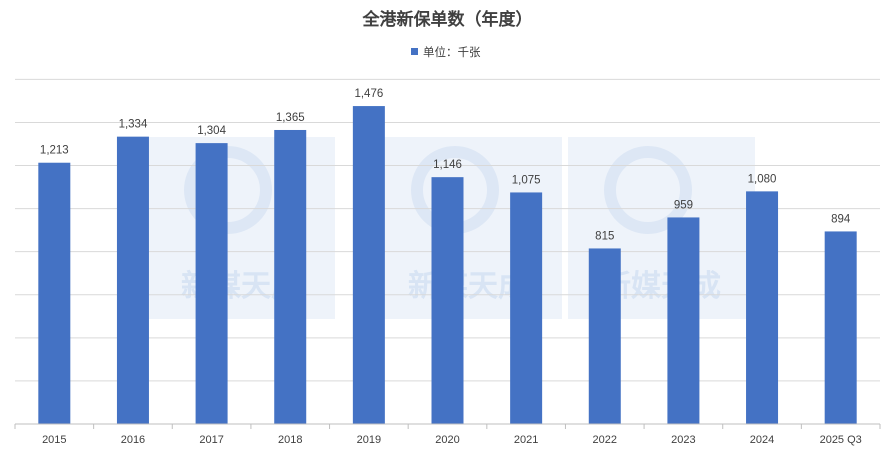  Describe the element at coordinates (526, 440) in the screenshot. I see `x-tick-label: 2021` at that location.